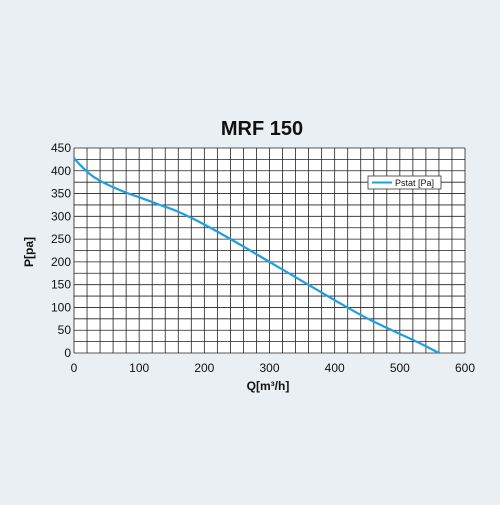 This screenshot has height=505, width=500. What do you see at coordinates (61, 250) in the screenshot?
I see `y-tick-labels: 0 50 100 150 200 250 300 350 400 450` at bounding box center [61, 250].